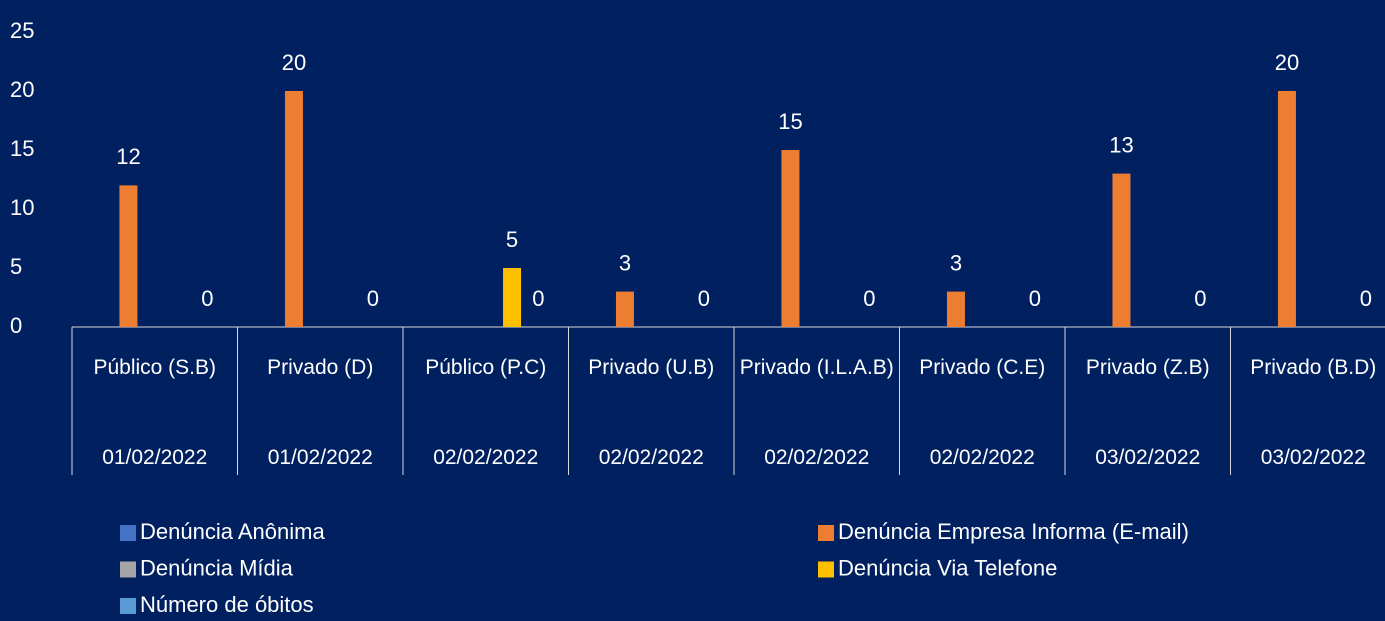  What do you see at coordinates (16, 325) in the screenshot?
I see `y-tick-label: 0` at bounding box center [16, 325].